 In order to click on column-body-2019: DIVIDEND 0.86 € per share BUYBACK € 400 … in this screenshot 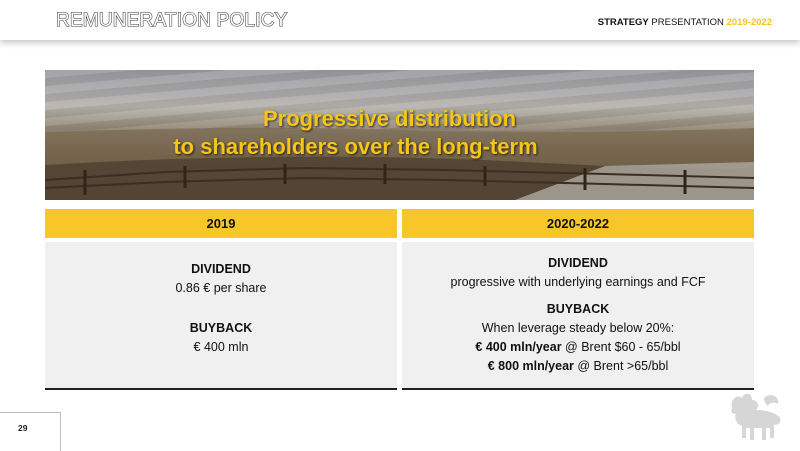, I will do `click(221, 316)`.